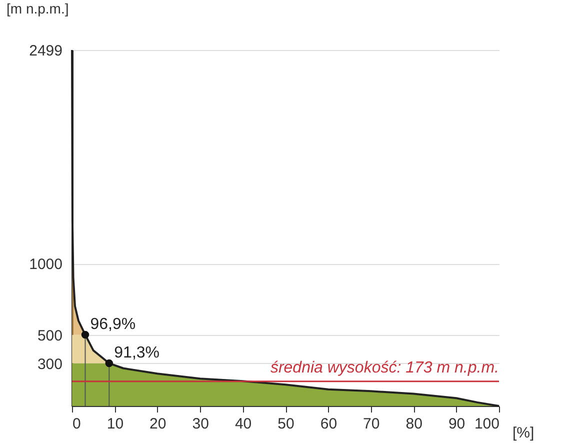  What do you see at coordinates (457, 424) in the screenshot?
I see `x-tick-label: 90` at bounding box center [457, 424].